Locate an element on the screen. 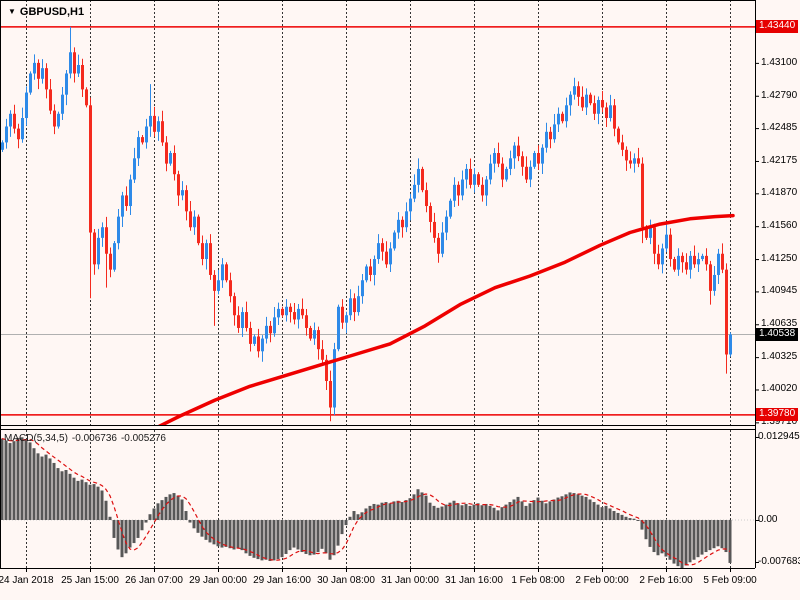 The height and width of the screenshot is (600, 800). price-tick-label: 1.42485 is located at coordinates (779, 128).